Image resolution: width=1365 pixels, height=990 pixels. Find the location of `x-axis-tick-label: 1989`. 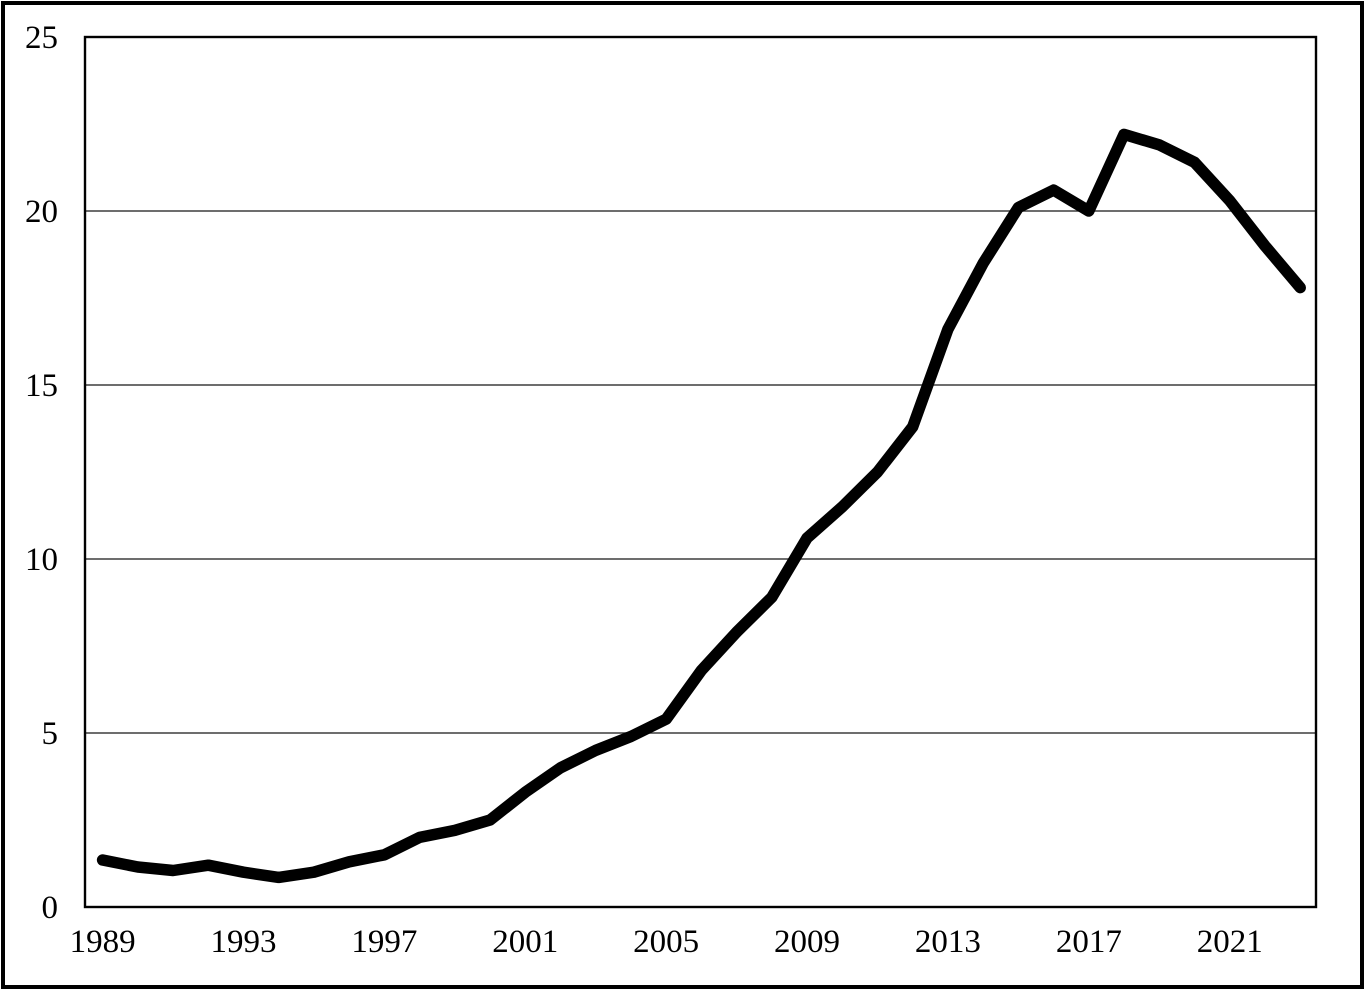

x-axis-tick-label: 1989 is located at coordinates (103, 942).